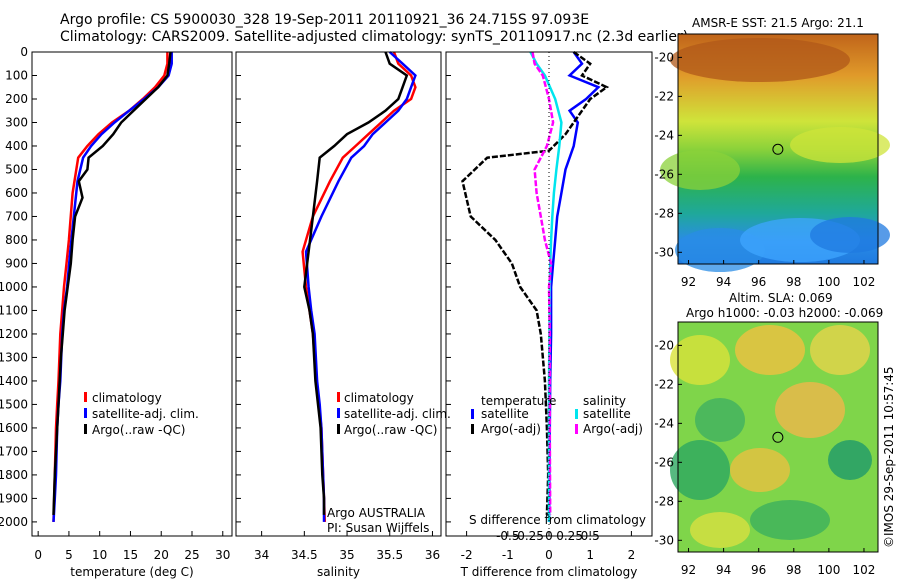 The width and height of the screenshot is (900, 580). Describe the element at coordinates (549, 536) in the screenshot. I see `x2-tick-label: 0` at that location.